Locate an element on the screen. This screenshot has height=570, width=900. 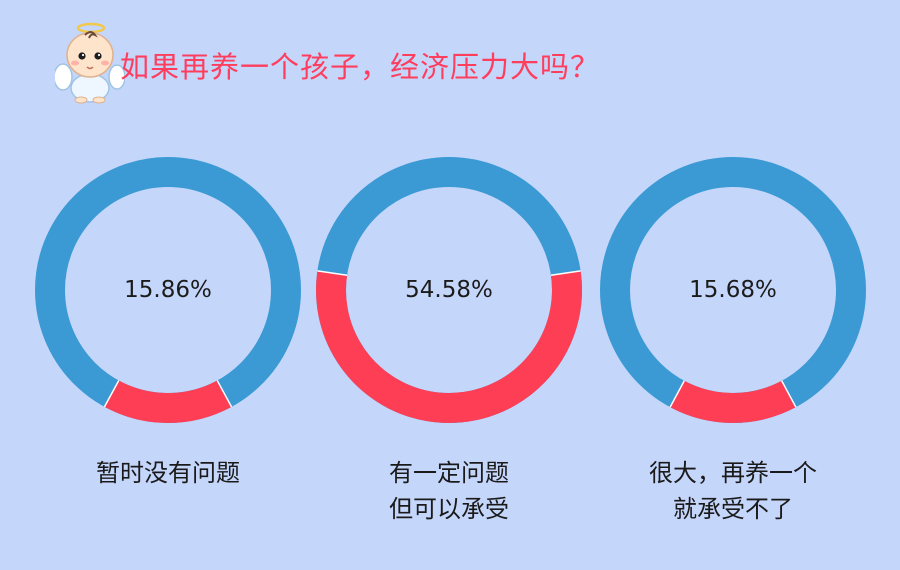
donut-3-caption-line-1: 很大，再养一个 is located at coordinates (733, 473).